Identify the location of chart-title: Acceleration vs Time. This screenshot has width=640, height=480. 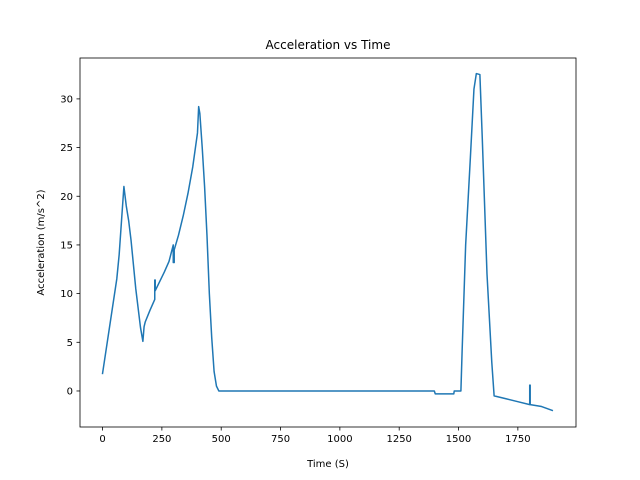
(328, 45).